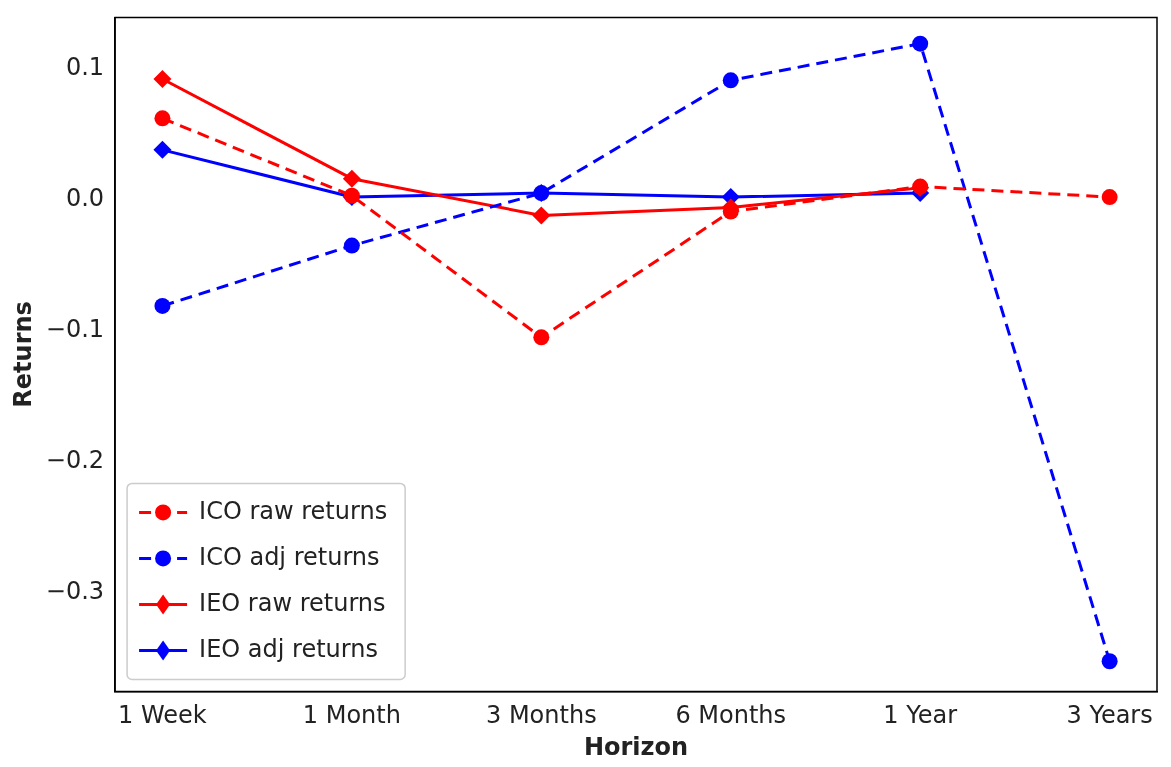 The width and height of the screenshot is (1171, 767). What do you see at coordinates (293, 510) in the screenshot?
I see `legend-label: ICO raw returns` at bounding box center [293, 510].